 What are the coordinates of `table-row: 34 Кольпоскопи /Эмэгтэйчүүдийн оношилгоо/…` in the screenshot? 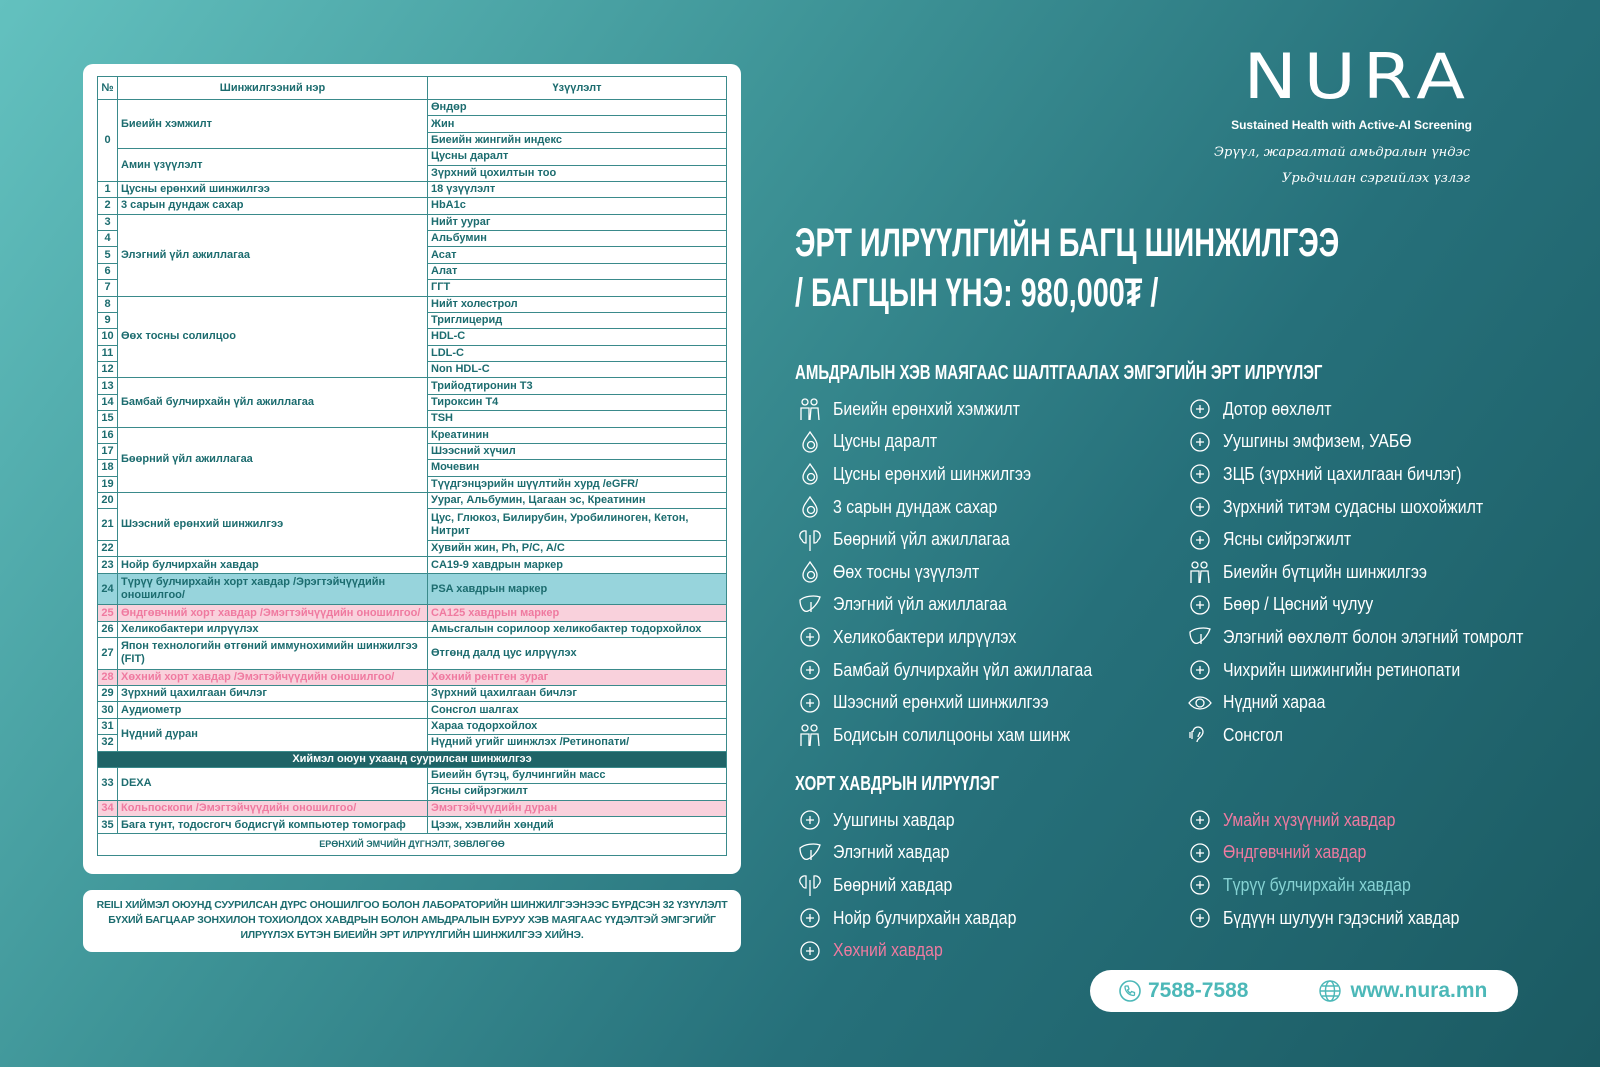 It's located at (412, 808).